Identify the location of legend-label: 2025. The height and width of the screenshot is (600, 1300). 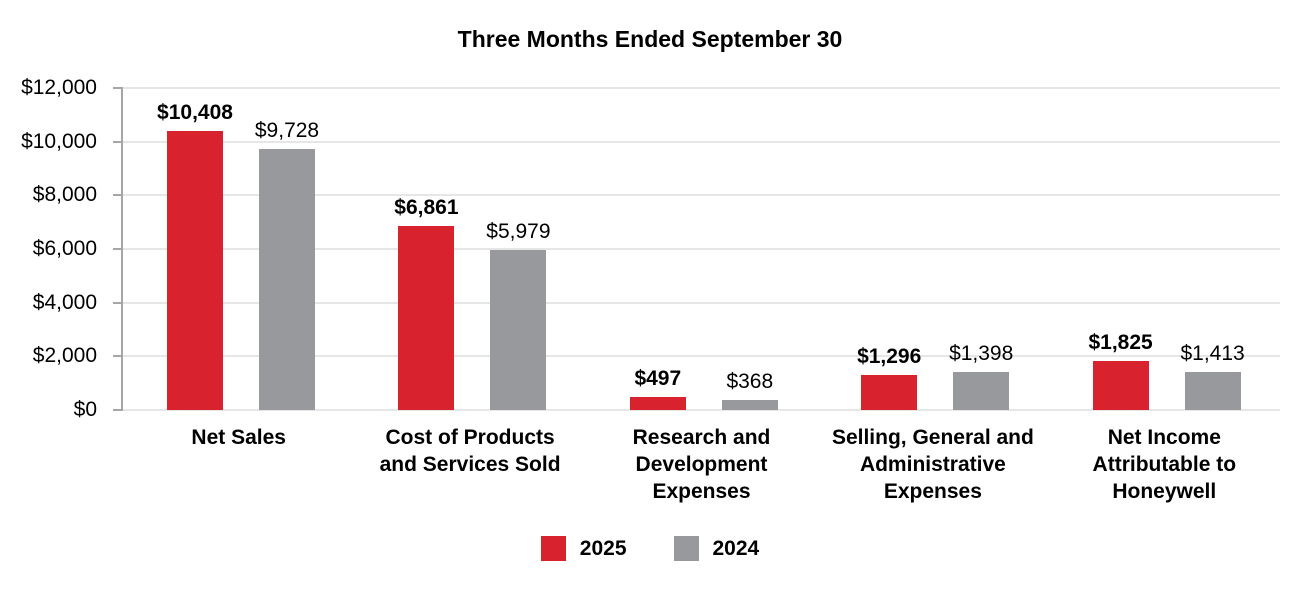
(603, 548).